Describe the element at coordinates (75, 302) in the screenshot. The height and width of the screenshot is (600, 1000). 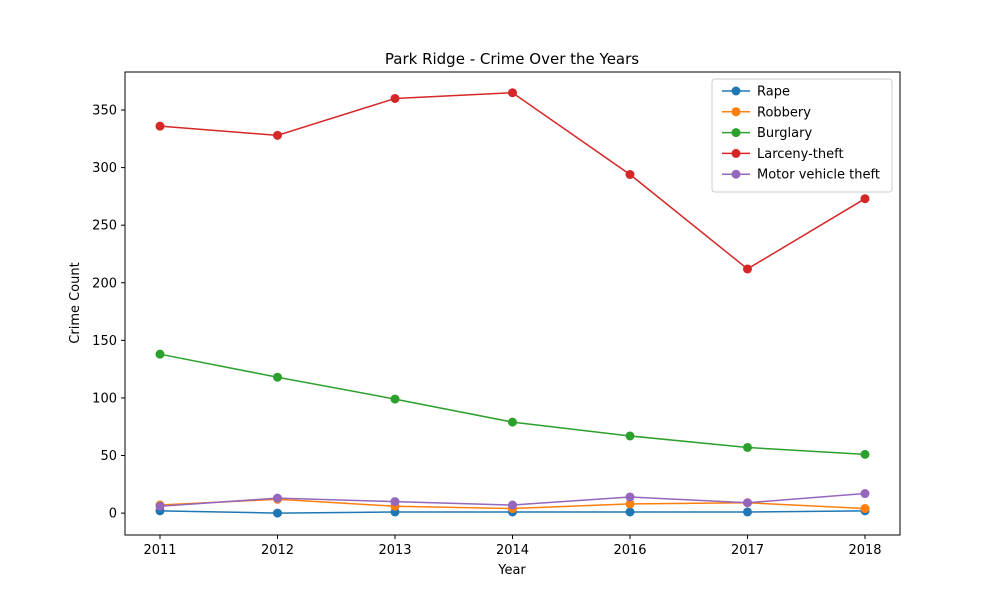
I see `y-axis-label: Crime Count` at that location.